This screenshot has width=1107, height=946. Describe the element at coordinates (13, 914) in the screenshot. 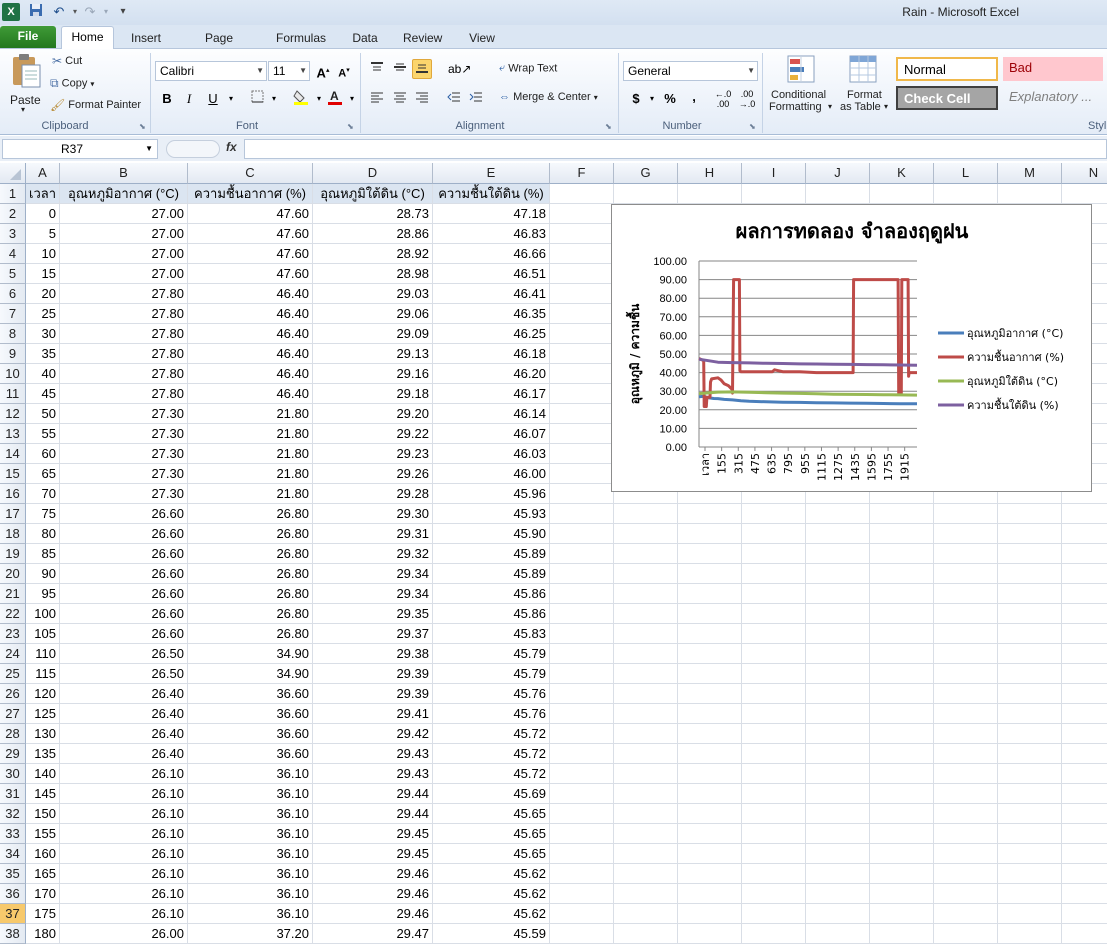

I see `row-header: 37` at that location.